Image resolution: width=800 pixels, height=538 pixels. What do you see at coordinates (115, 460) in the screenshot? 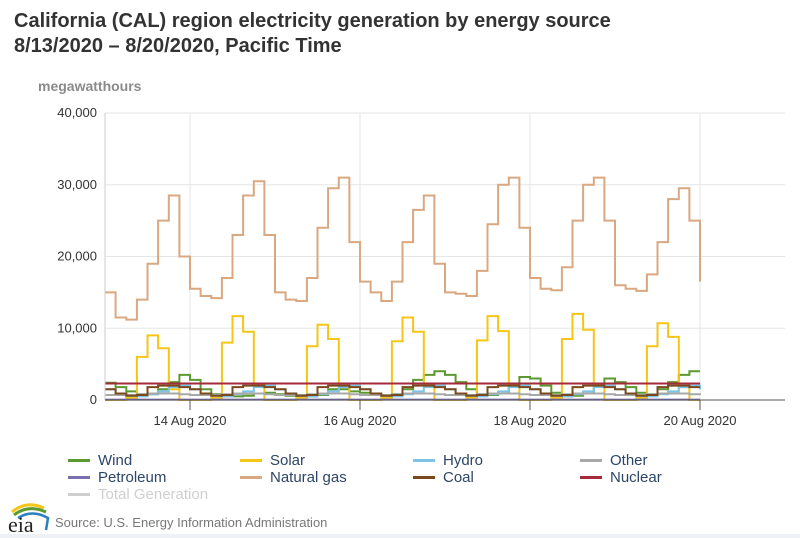
I see `legend-label: Wind` at bounding box center [115, 460].